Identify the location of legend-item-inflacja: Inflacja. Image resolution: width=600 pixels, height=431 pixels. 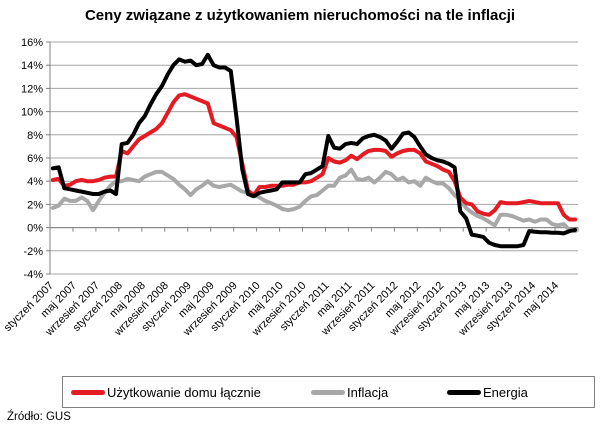
(349, 392).